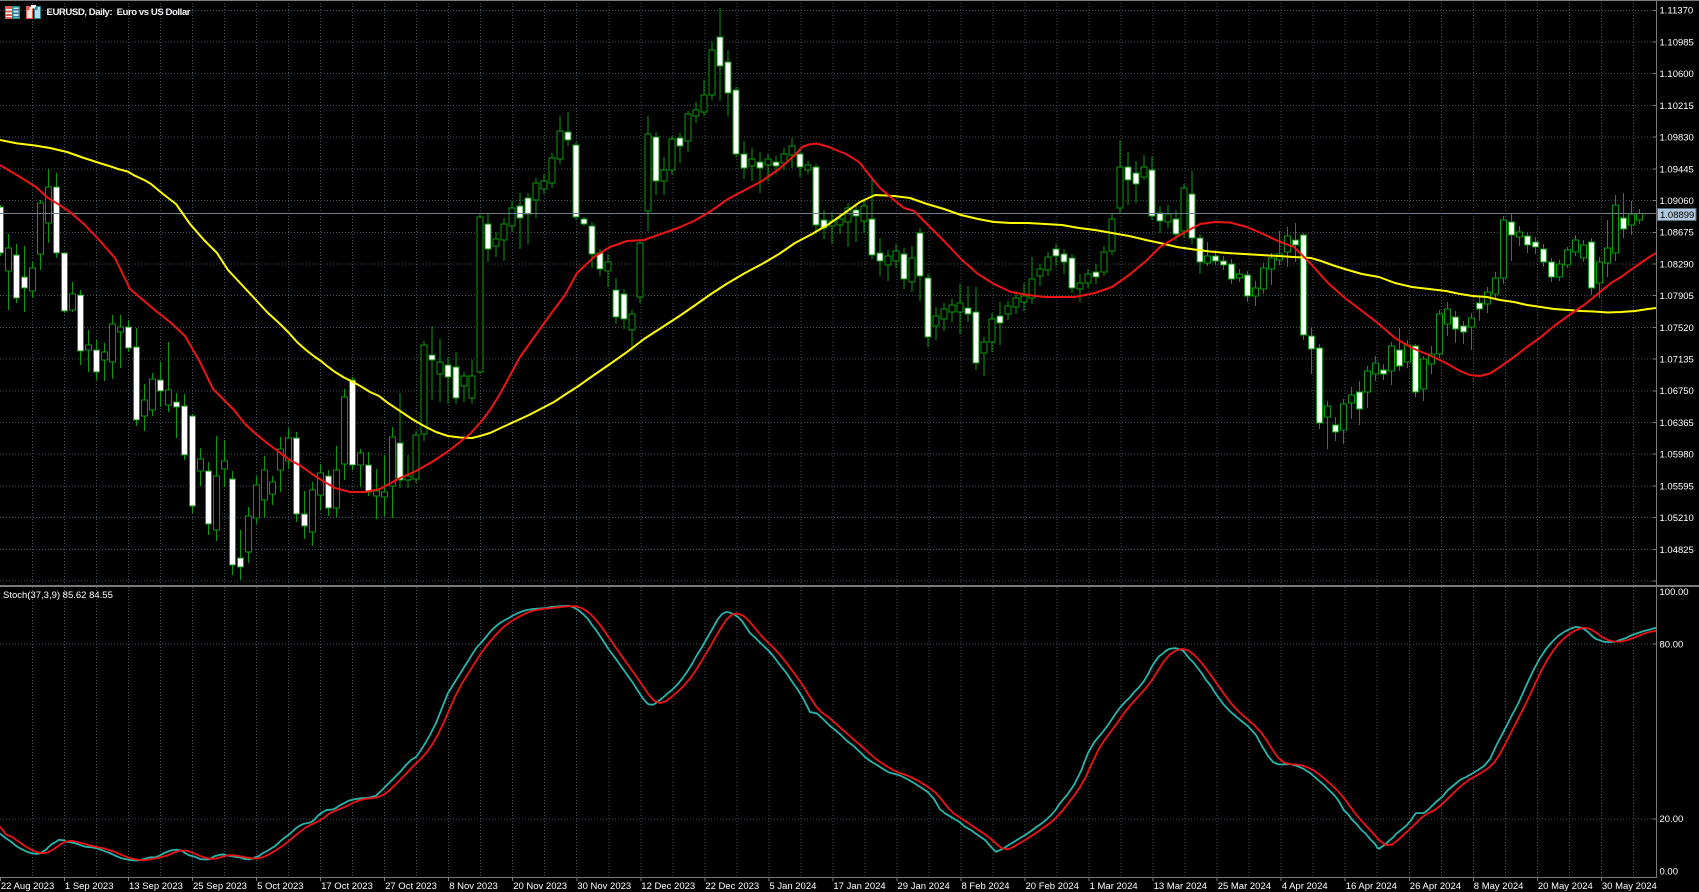  What do you see at coordinates (1677, 296) in the screenshot?
I see `svg-text: 1.07905` at bounding box center [1677, 296].